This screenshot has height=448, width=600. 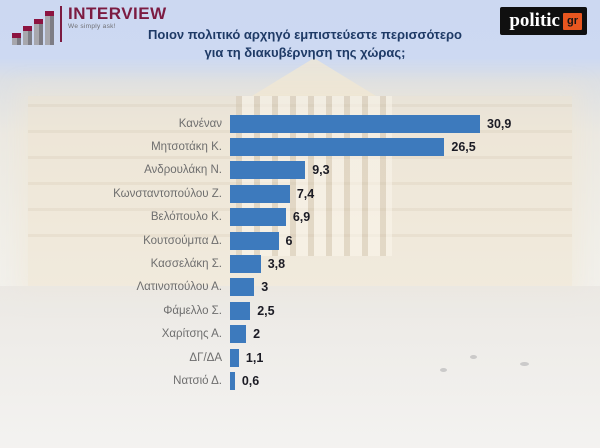 I want to click on value-label: 6,9, so click(x=301, y=217).